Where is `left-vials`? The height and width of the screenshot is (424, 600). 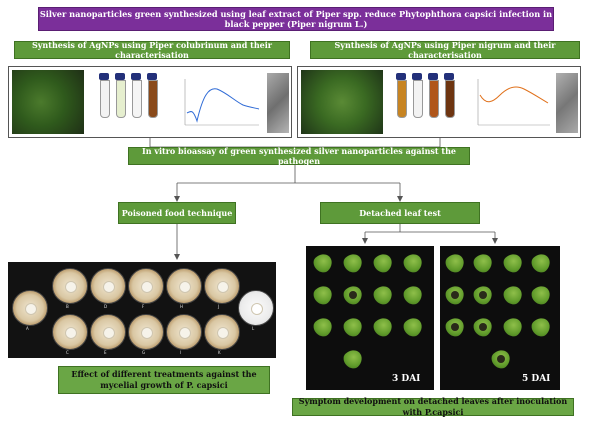 left-vials is located at coordinates (132, 103).